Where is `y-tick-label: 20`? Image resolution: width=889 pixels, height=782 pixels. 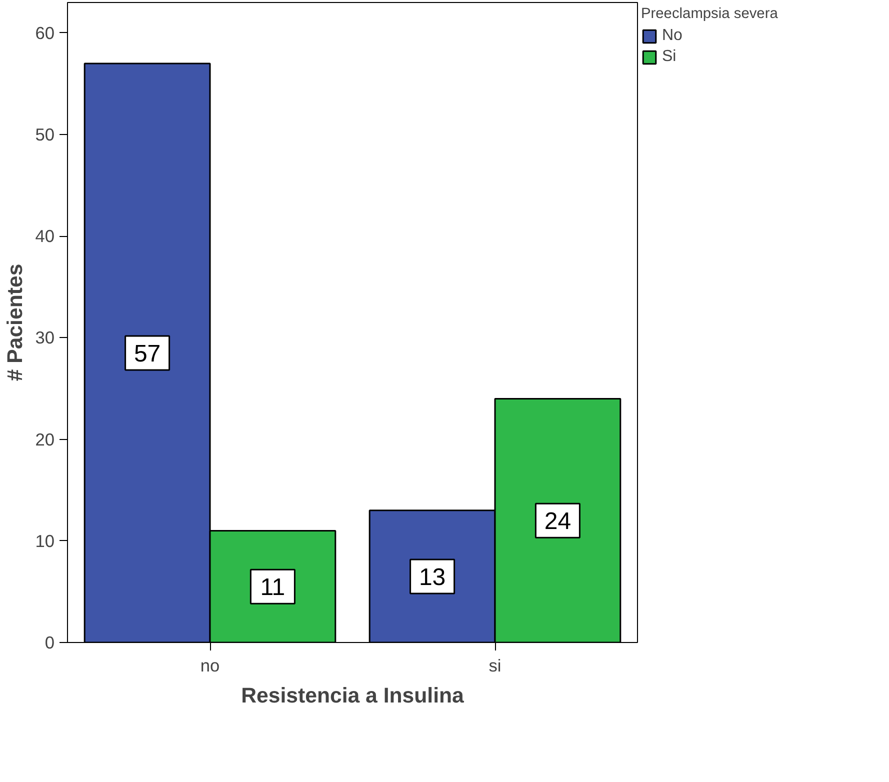 y-tick-label: 20 is located at coordinates (45, 439).